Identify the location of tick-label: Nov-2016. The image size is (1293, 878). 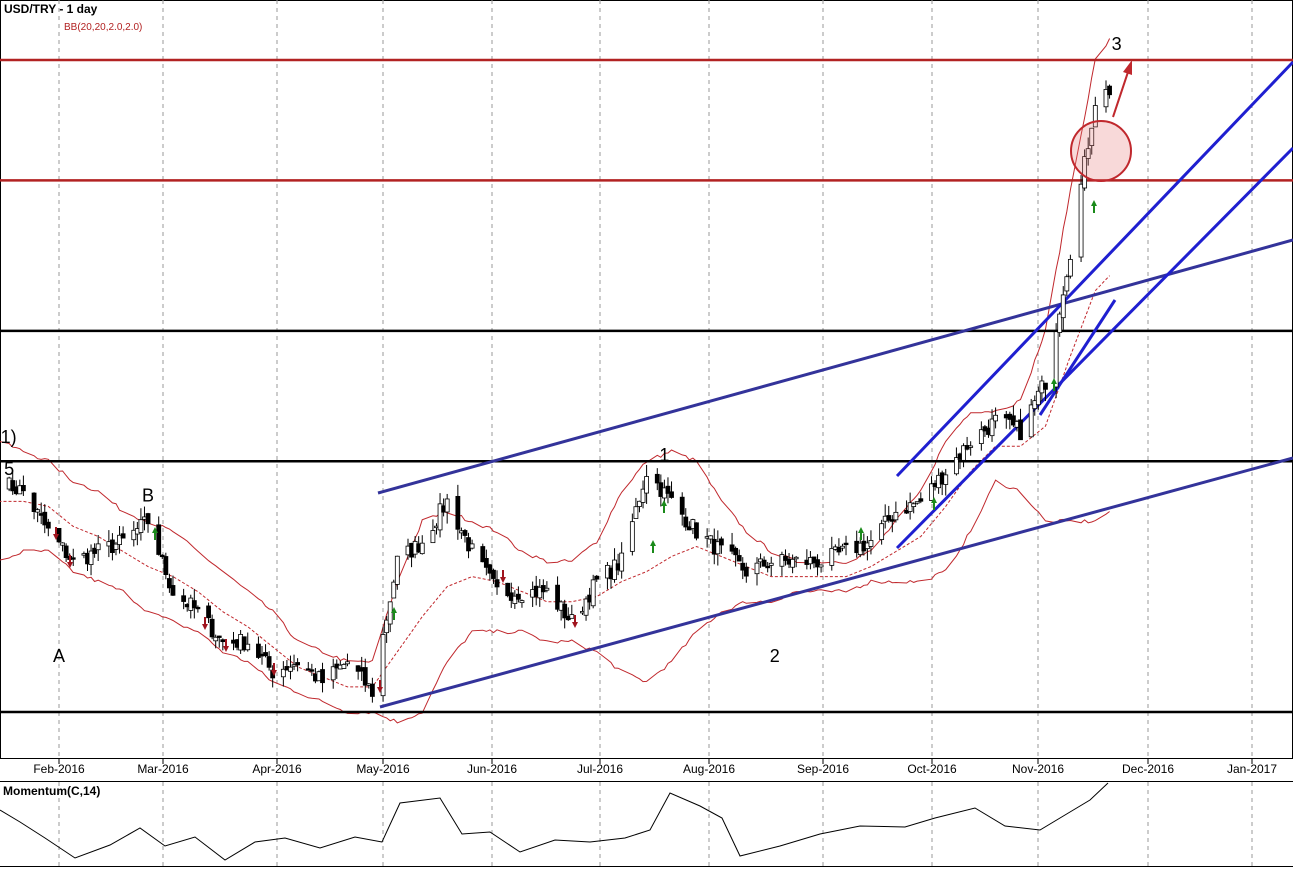
(1038, 769).